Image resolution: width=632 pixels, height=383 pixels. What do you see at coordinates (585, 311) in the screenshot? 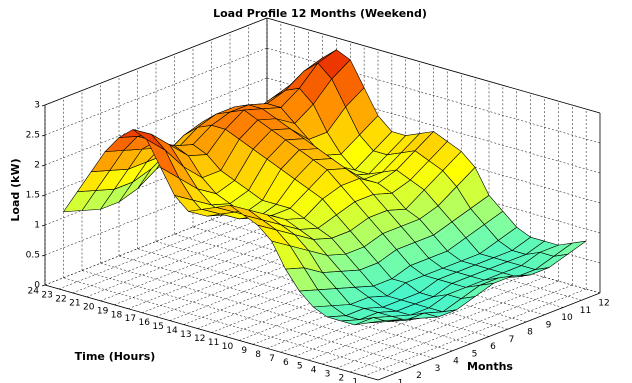
I see `x-tick-label: 11` at bounding box center [585, 311].